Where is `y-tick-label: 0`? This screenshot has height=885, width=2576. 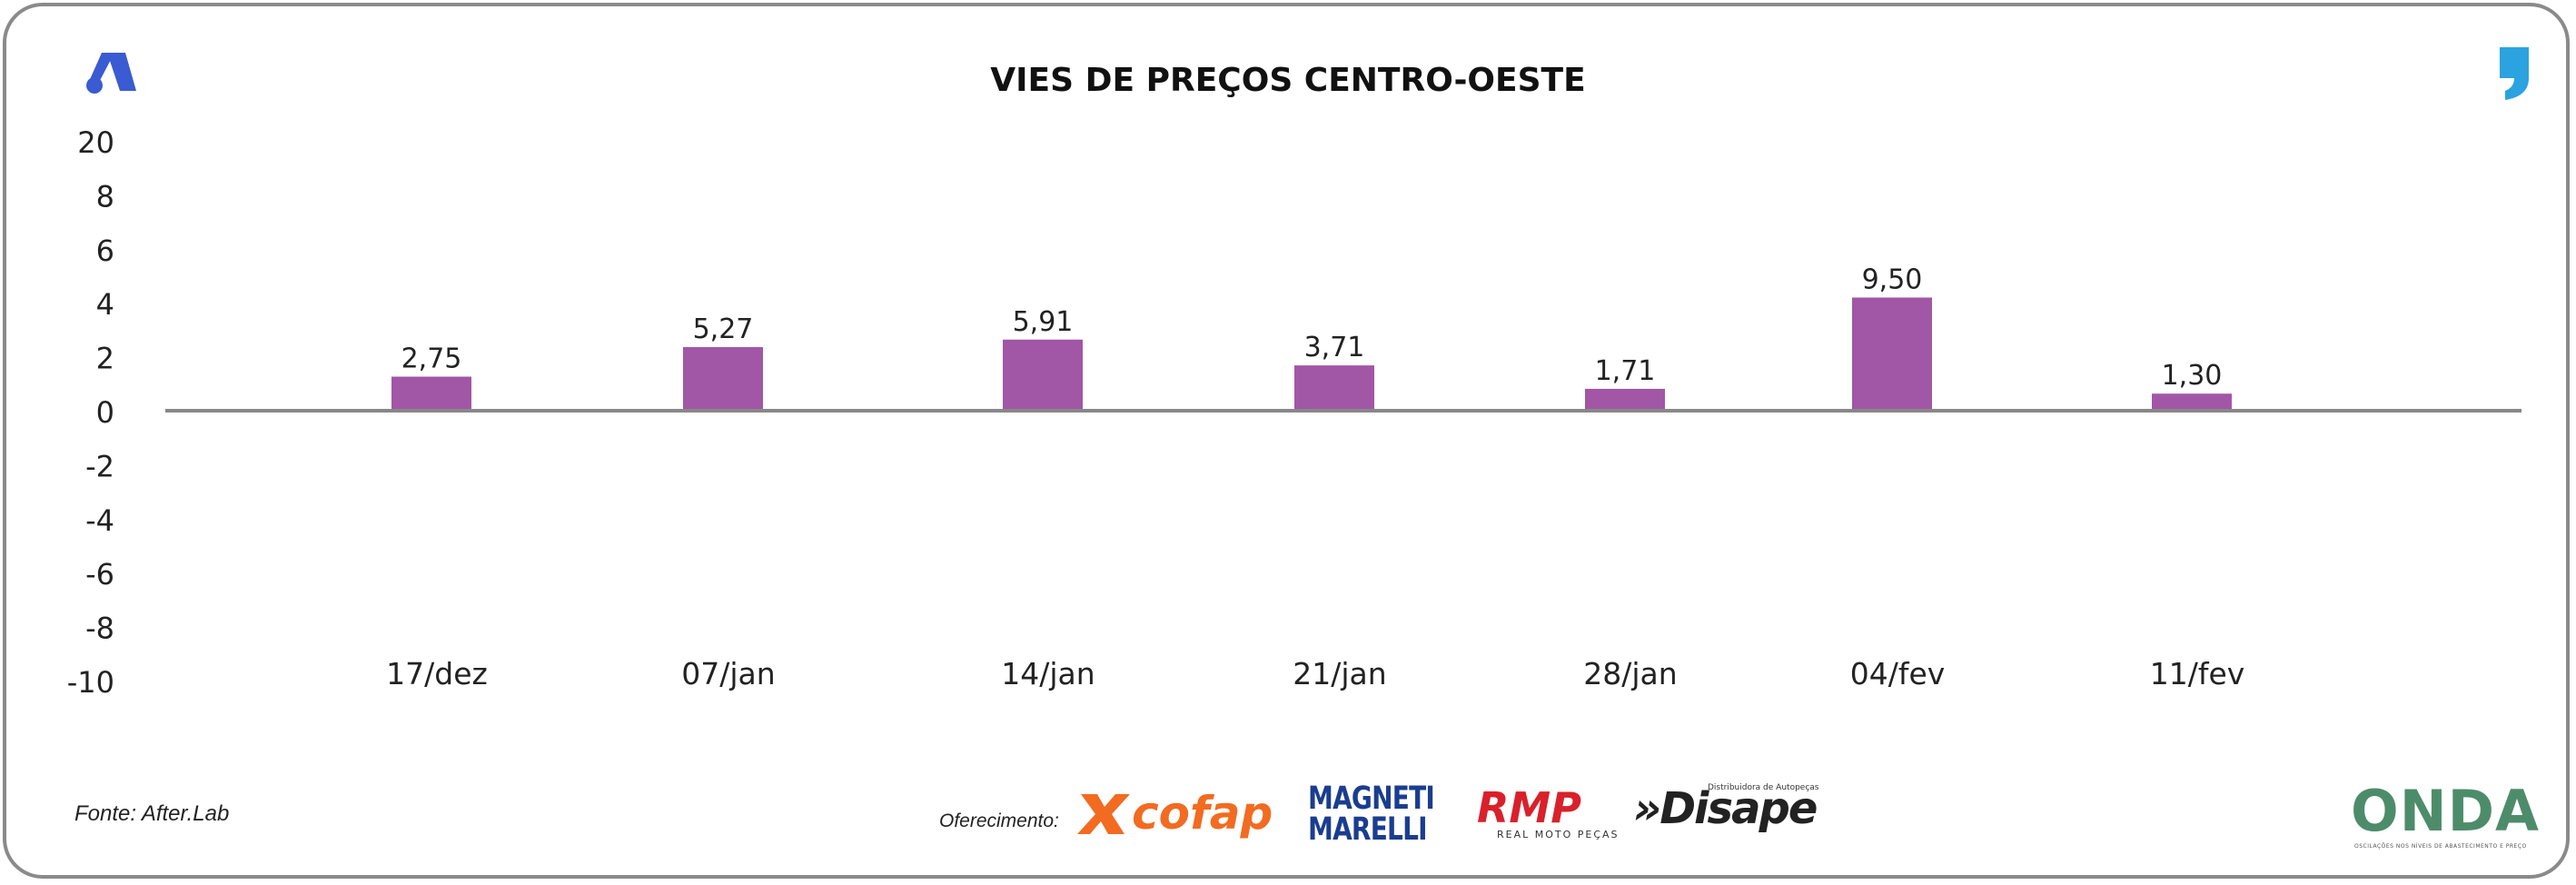 y-tick-label: 0 is located at coordinates (105, 412).